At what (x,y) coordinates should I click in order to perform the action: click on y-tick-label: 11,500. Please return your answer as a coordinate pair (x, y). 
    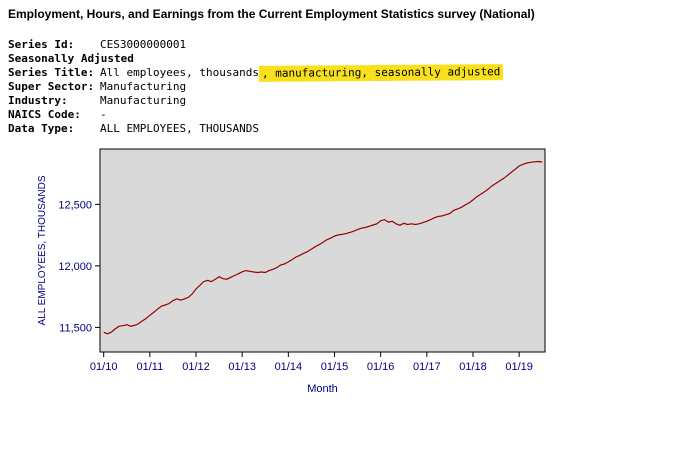
    Looking at the image, I should click on (75, 328).